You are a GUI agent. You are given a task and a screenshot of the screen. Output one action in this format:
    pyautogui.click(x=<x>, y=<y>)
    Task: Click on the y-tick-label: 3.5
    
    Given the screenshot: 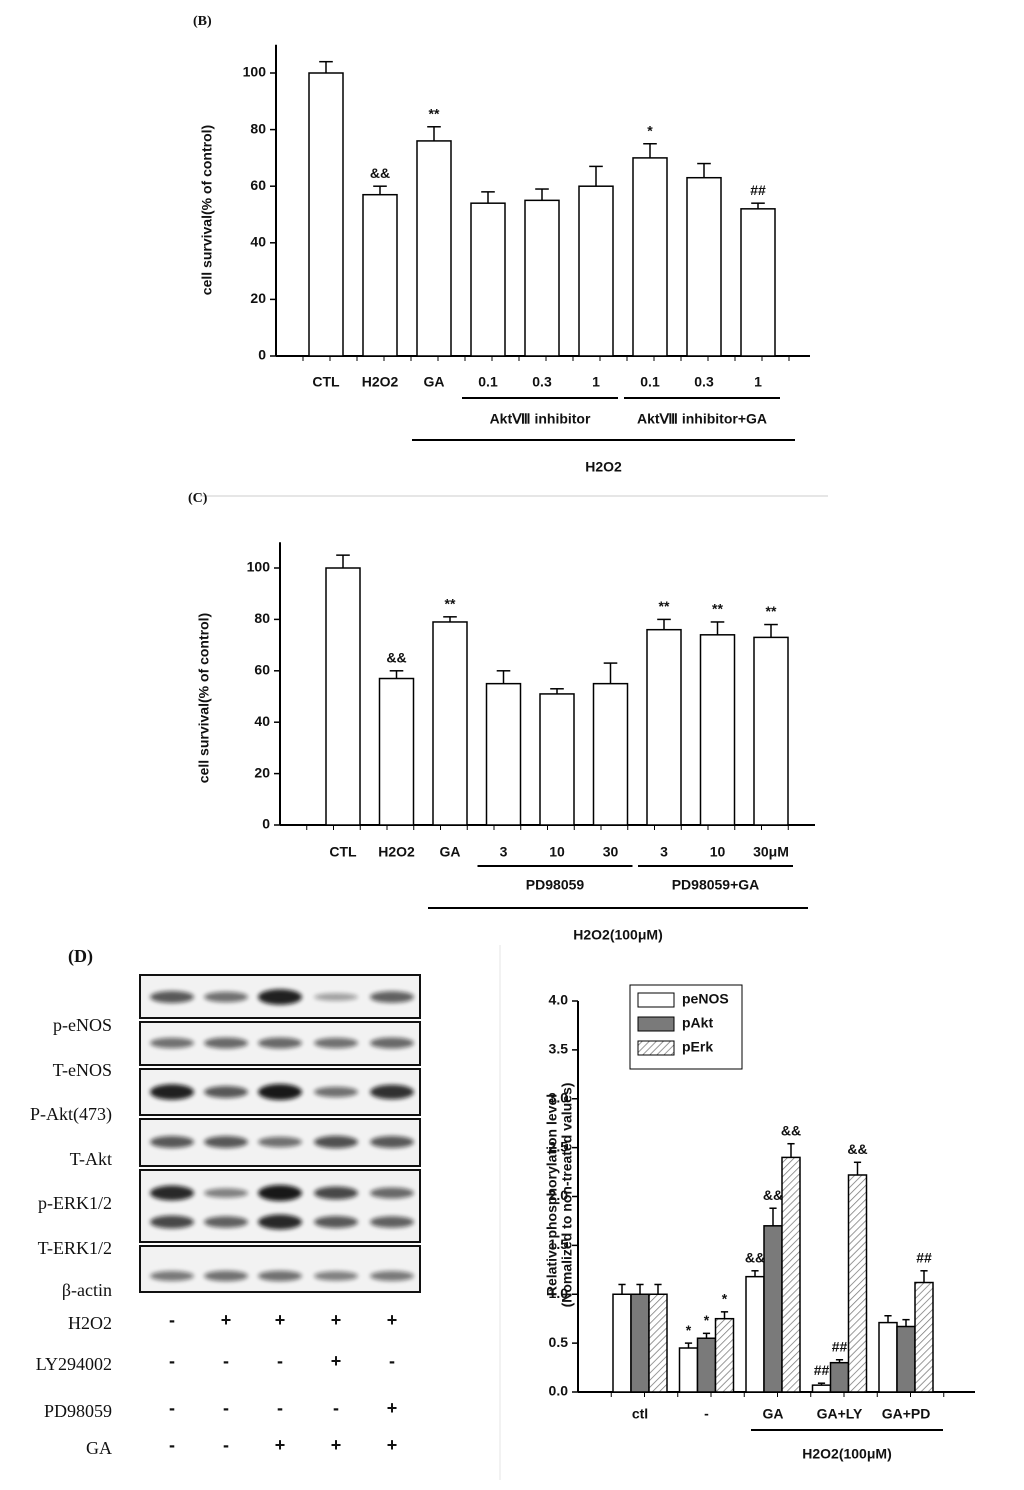 What is the action you would take?
    pyautogui.click(x=559, y=1049)
    